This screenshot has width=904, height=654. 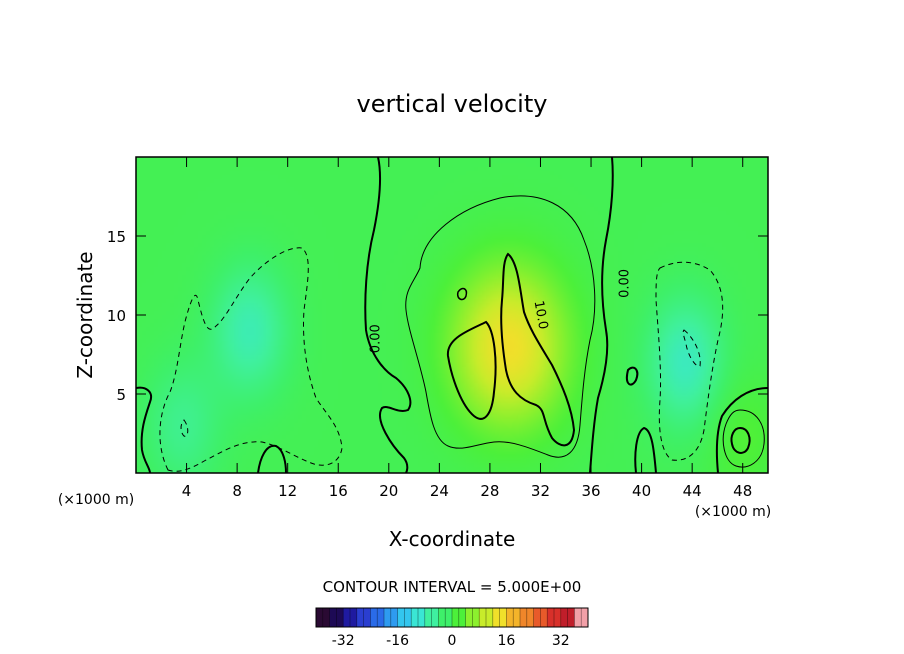 What do you see at coordinates (452, 587) in the screenshot?
I see `contour-interval-label: CONTOUR INTERVAL = 5.000E+00` at bounding box center [452, 587].